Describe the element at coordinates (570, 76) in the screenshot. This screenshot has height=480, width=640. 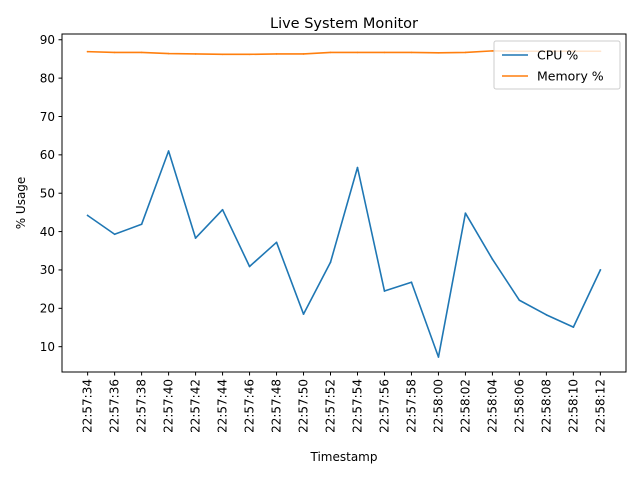
I see `legend-label-1: Memory %` at that location.